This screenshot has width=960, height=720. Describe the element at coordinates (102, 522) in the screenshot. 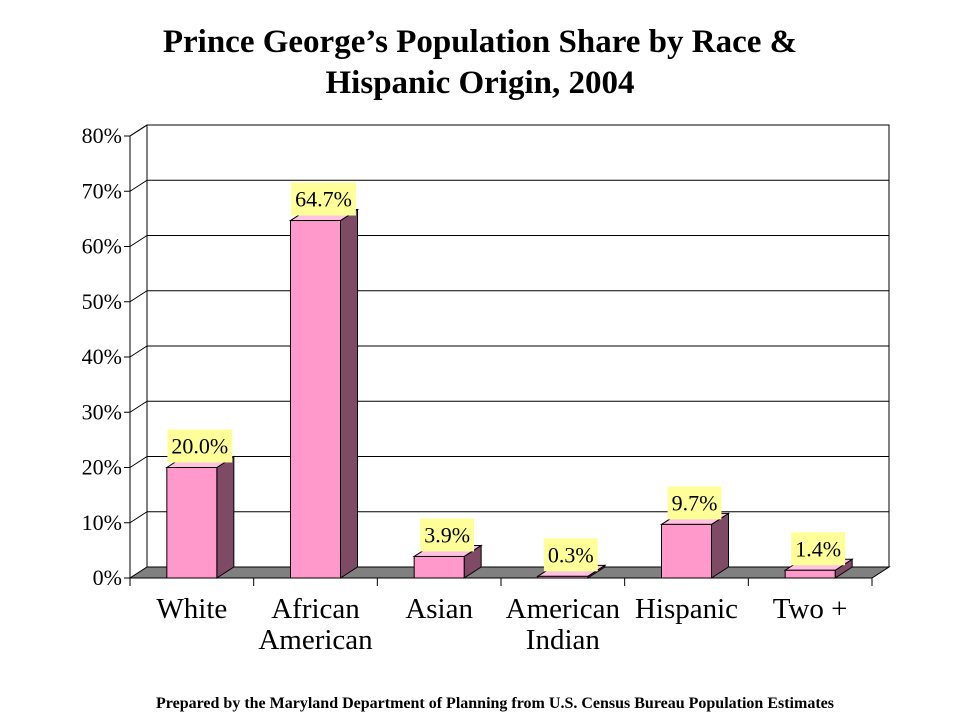

I see `y-tick-label: 10%` at that location.